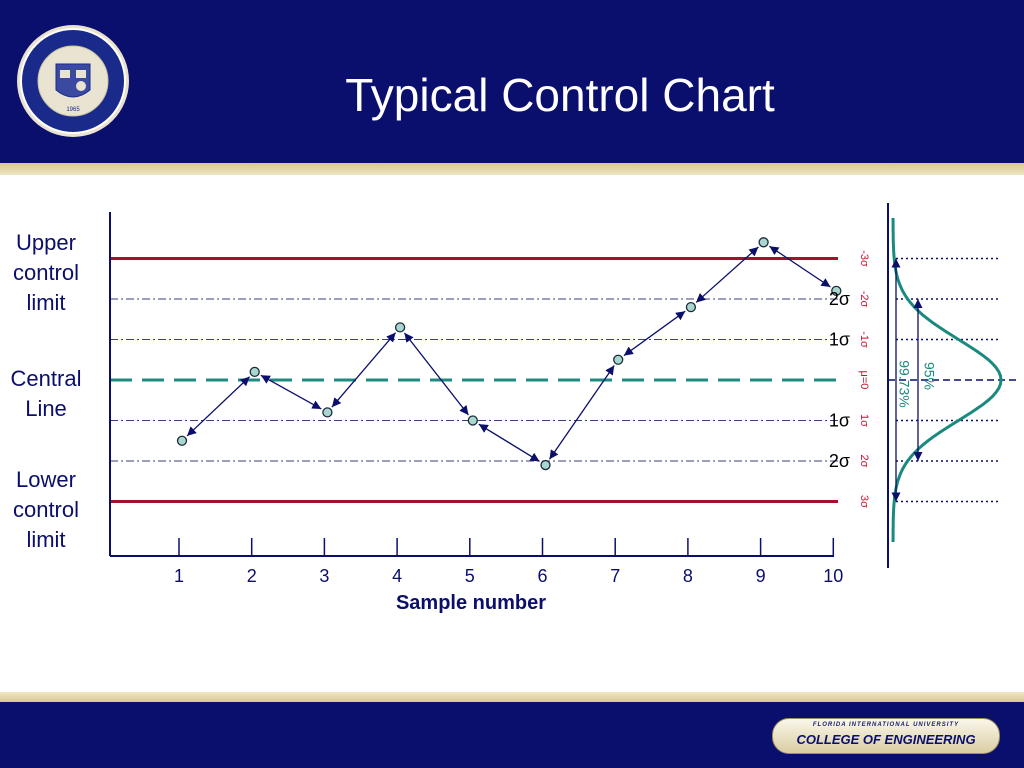  I want to click on lower-label-line-3: limit, so click(46, 539).